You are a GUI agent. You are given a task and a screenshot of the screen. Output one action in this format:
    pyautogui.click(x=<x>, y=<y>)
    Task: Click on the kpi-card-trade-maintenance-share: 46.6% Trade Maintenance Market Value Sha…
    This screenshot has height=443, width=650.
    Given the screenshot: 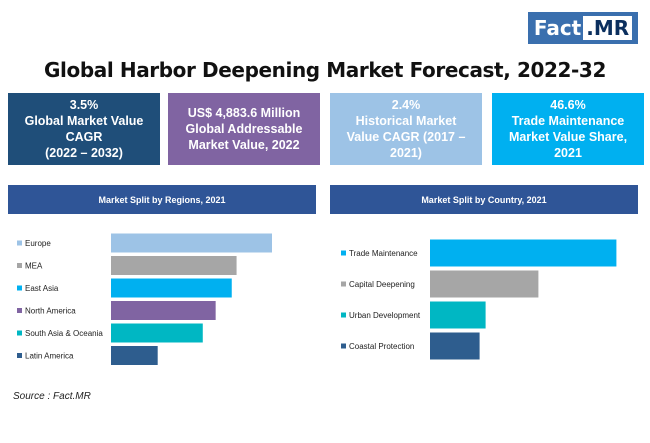 What is the action you would take?
    pyautogui.click(x=568, y=129)
    